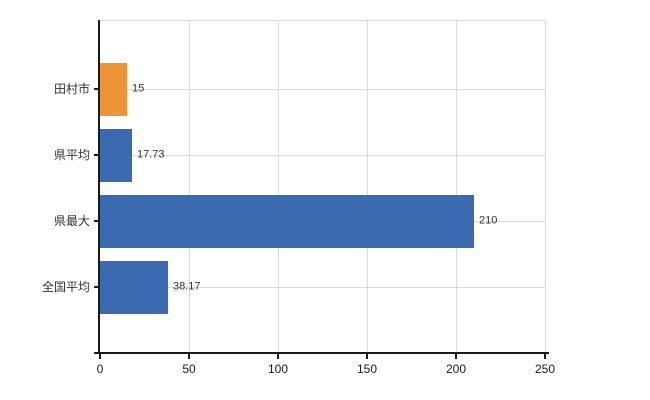 The image size is (650, 400). I want to click on category-label: 田村市, so click(71, 89).